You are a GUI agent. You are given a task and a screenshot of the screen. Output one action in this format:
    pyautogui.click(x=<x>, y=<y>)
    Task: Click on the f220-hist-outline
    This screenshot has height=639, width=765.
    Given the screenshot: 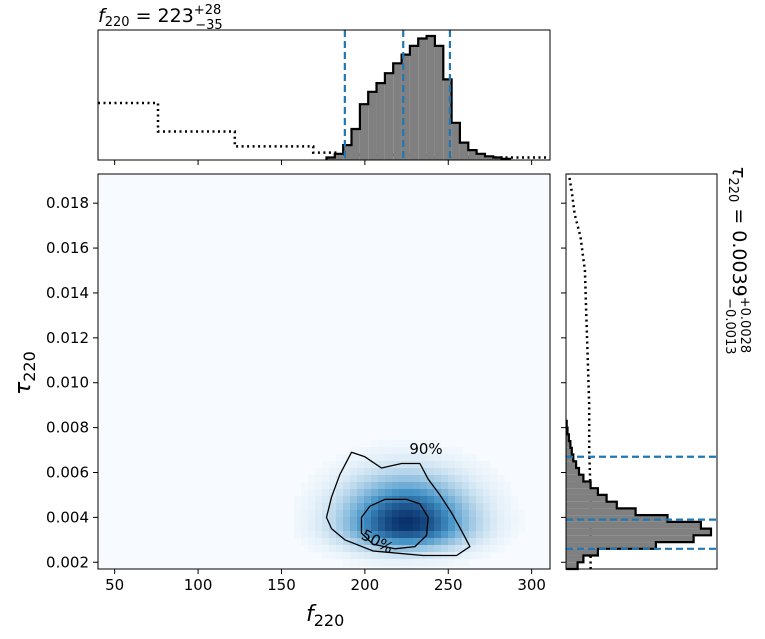 What is the action you would take?
    pyautogui.click(x=418, y=97)
    